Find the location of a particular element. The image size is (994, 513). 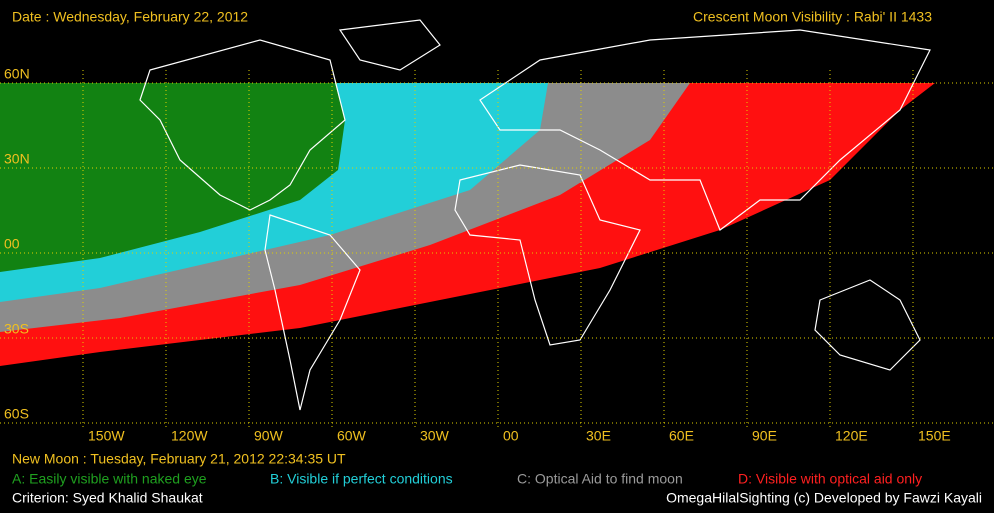

greenland is located at coordinates (389, 45).